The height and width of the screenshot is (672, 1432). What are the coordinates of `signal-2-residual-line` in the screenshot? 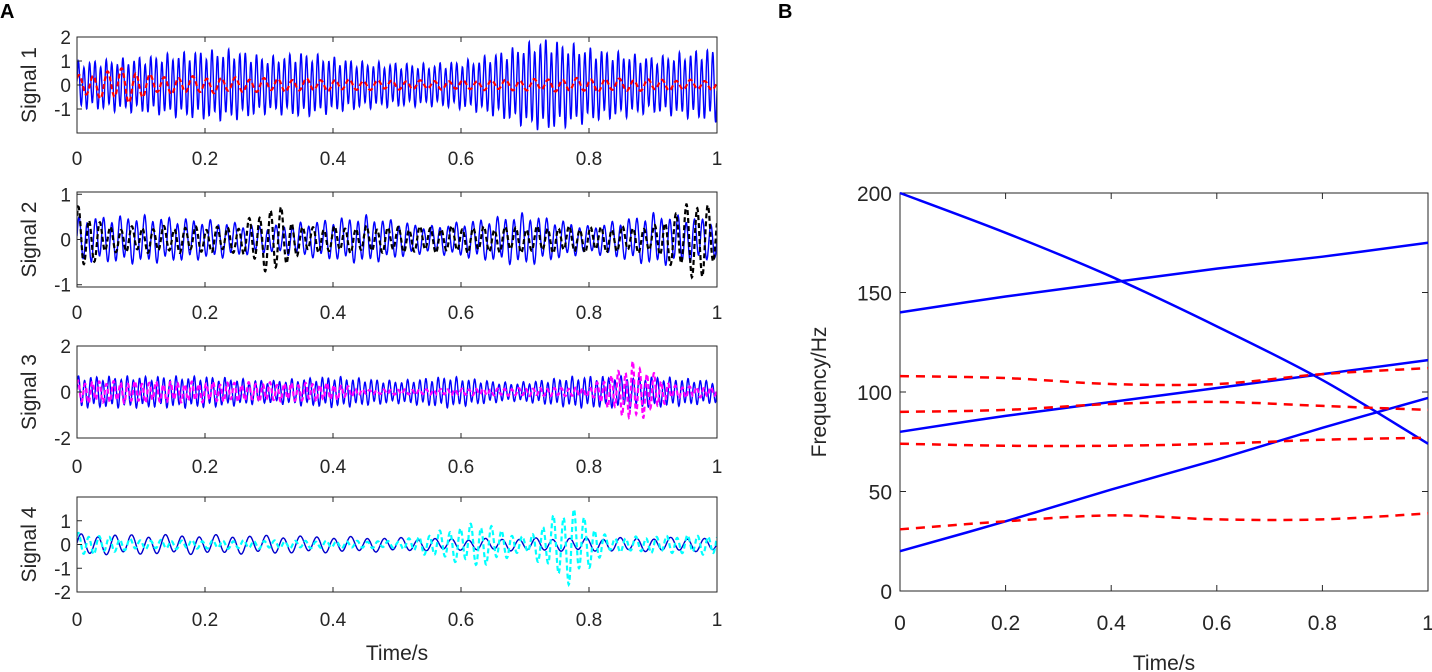 It's located at (397, 241).